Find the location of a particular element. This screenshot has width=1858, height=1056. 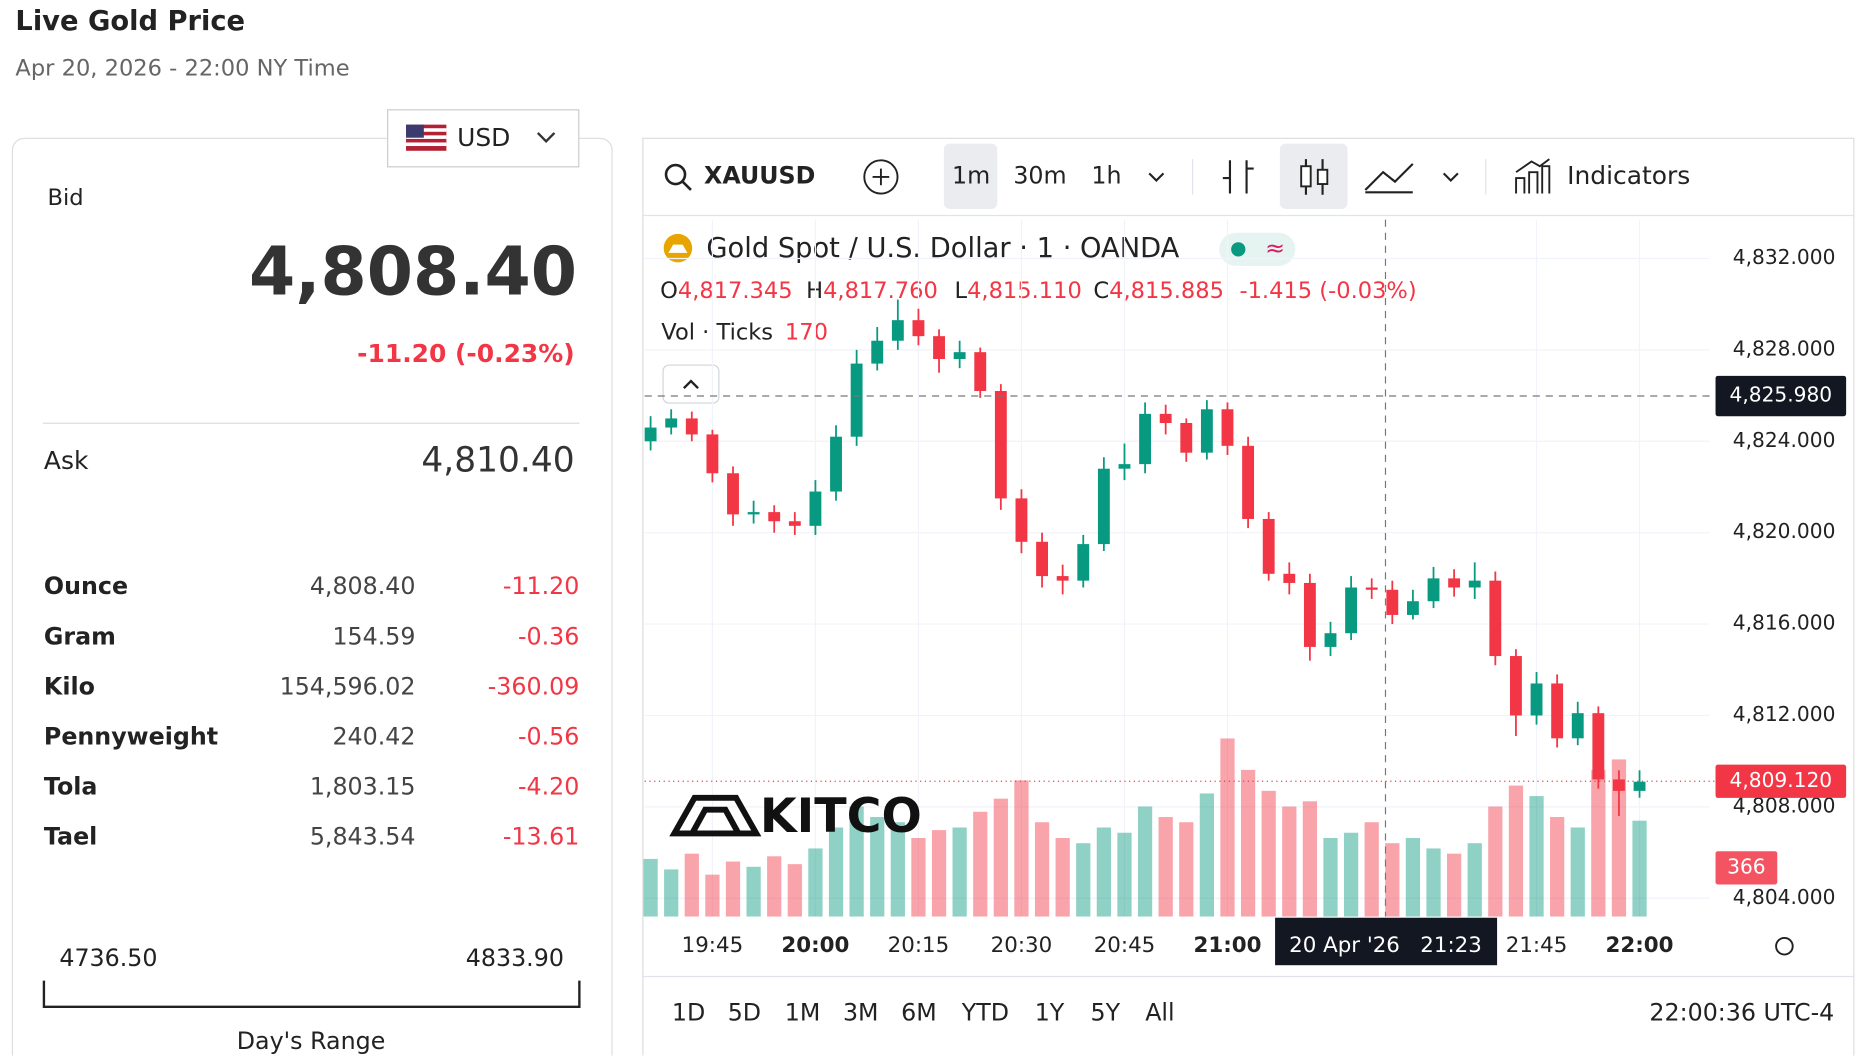

range-button: 1Y is located at coordinates (1050, 1012).